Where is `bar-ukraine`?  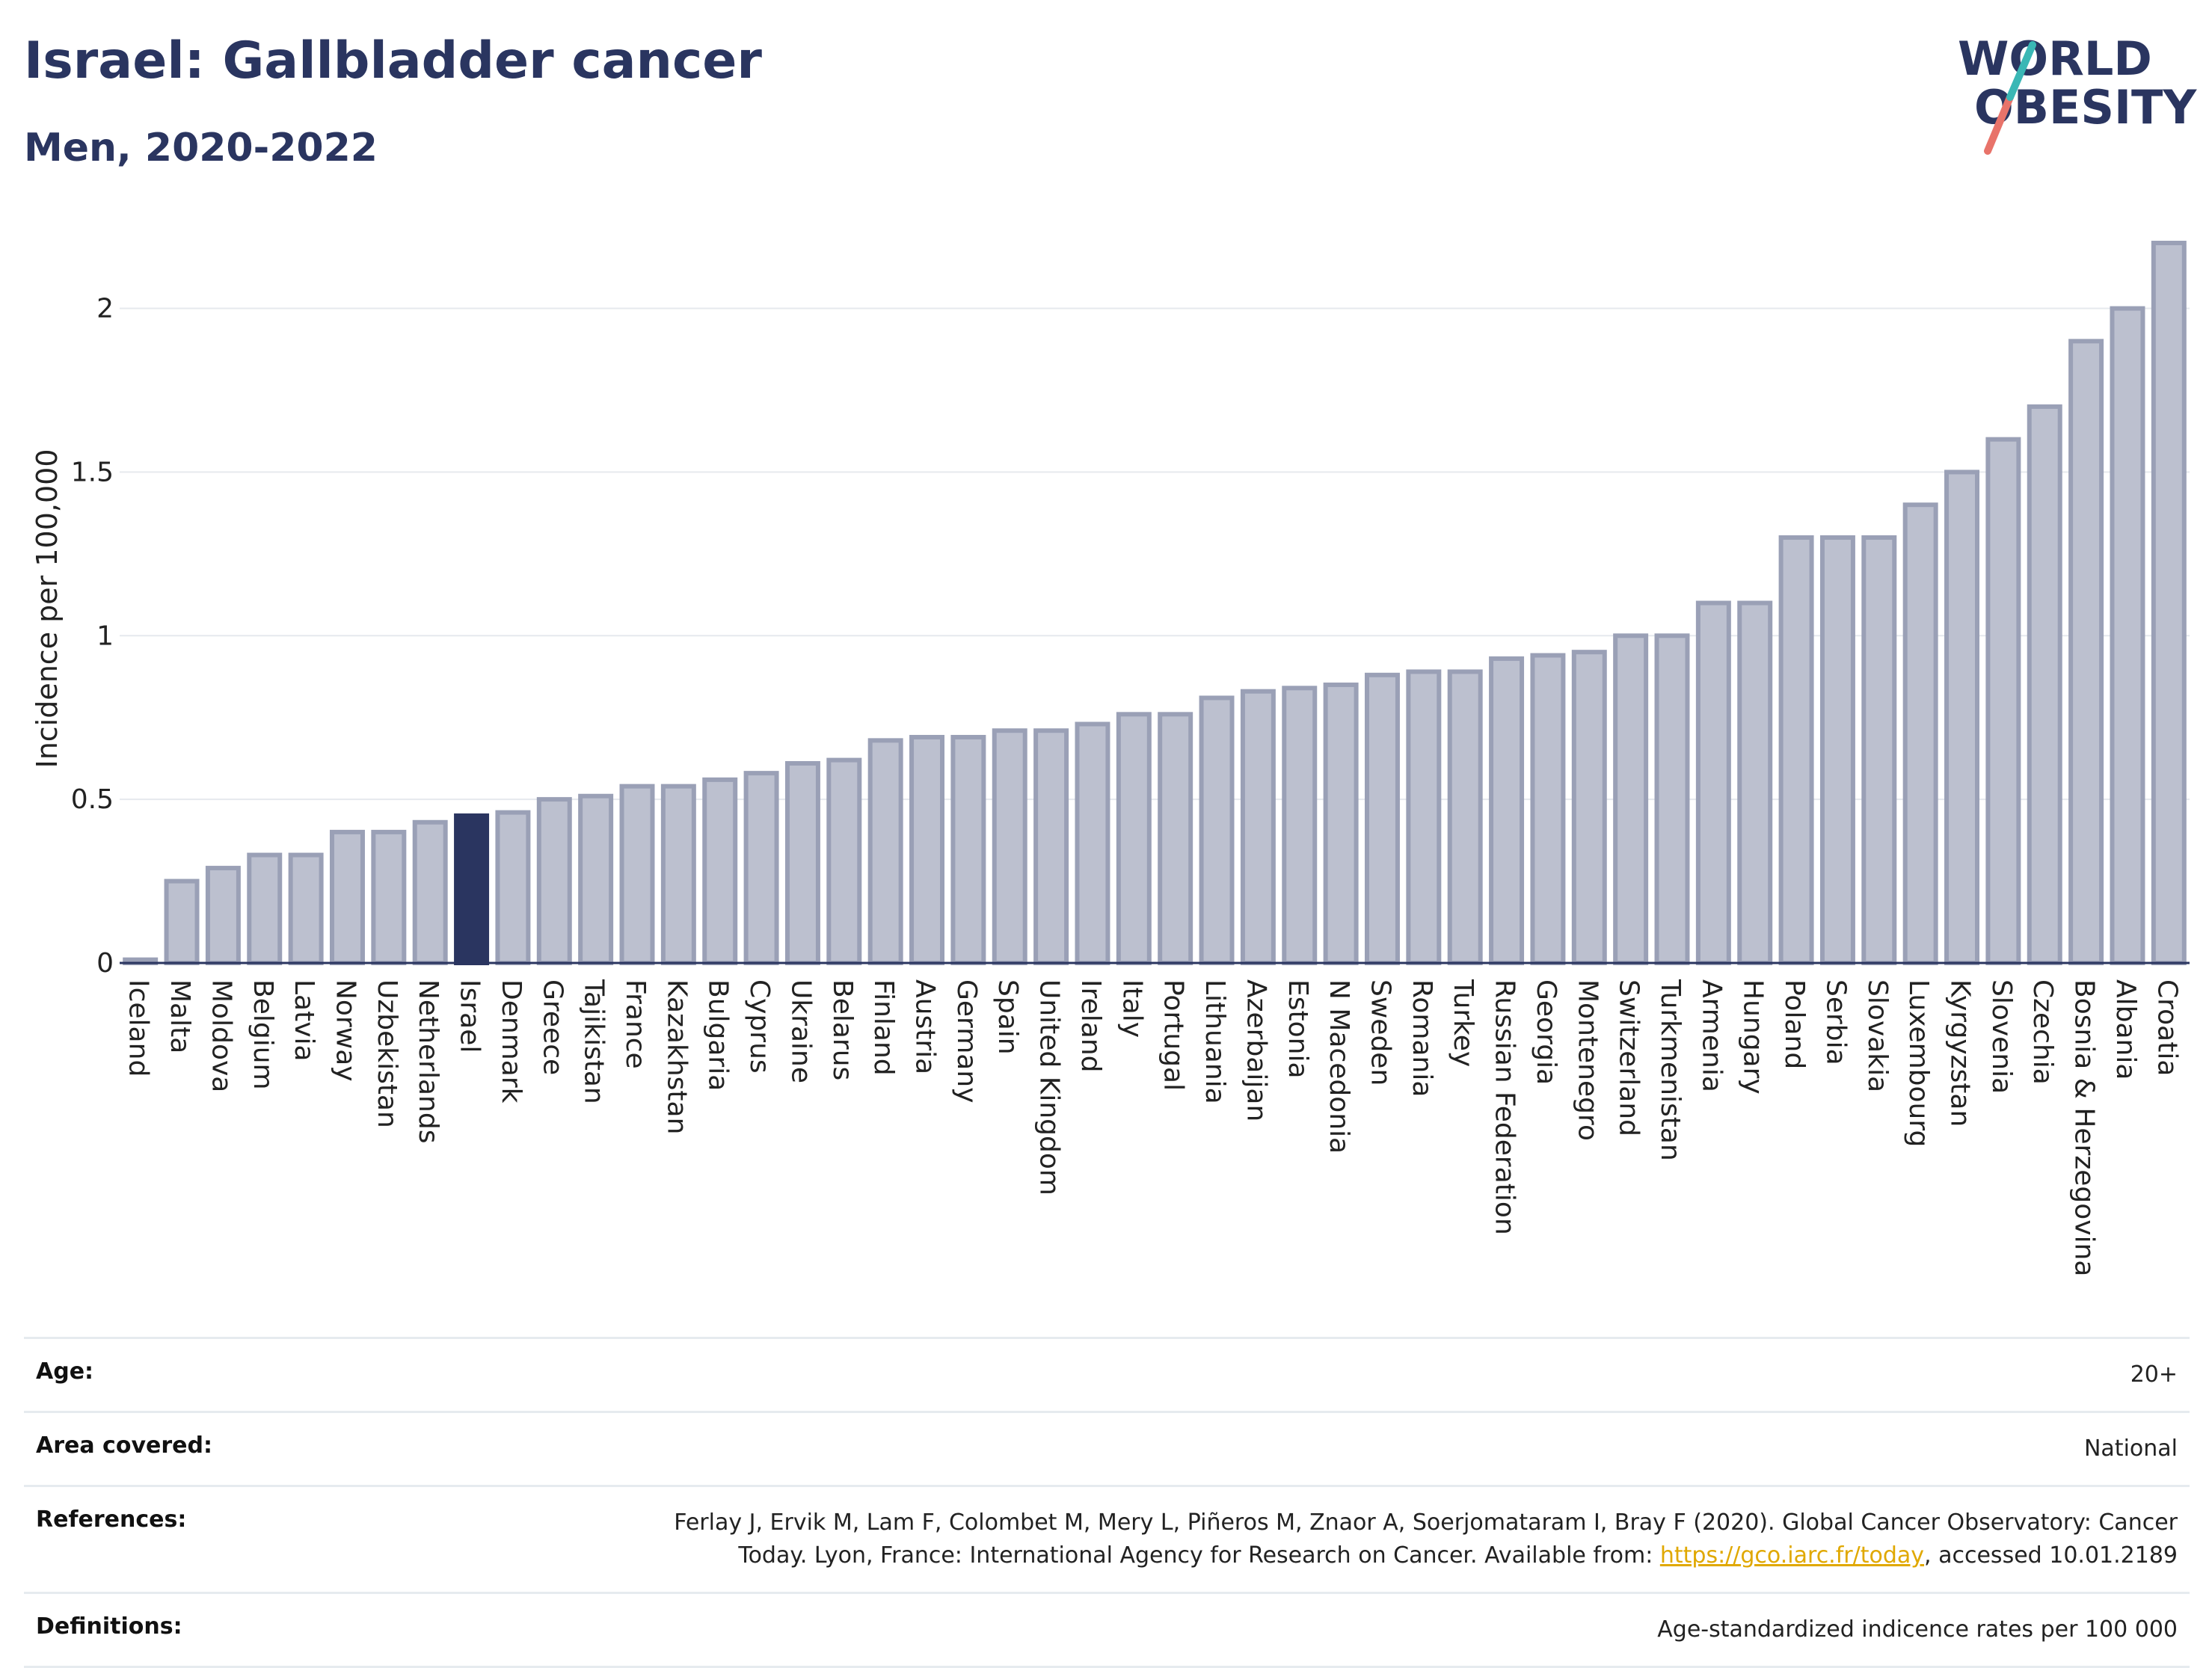 bar-ukraine is located at coordinates (802, 863).